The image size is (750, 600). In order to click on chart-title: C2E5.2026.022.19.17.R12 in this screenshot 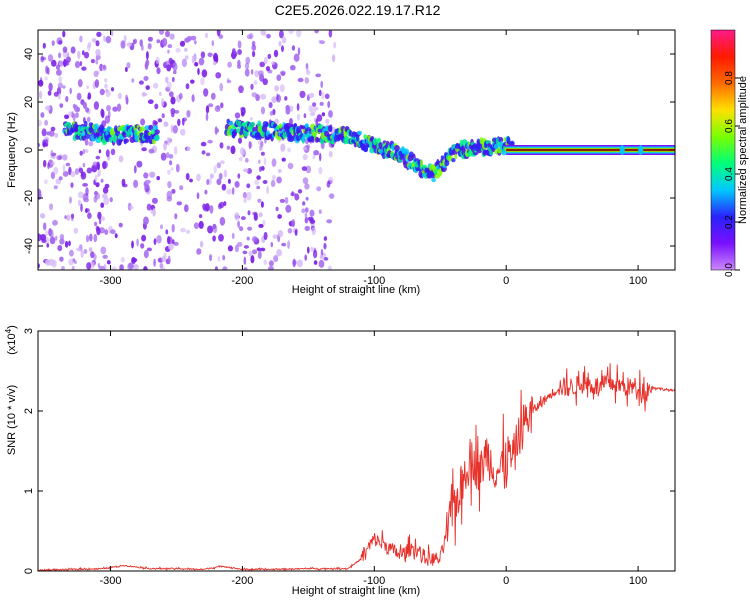, I will do `click(357, 10)`.